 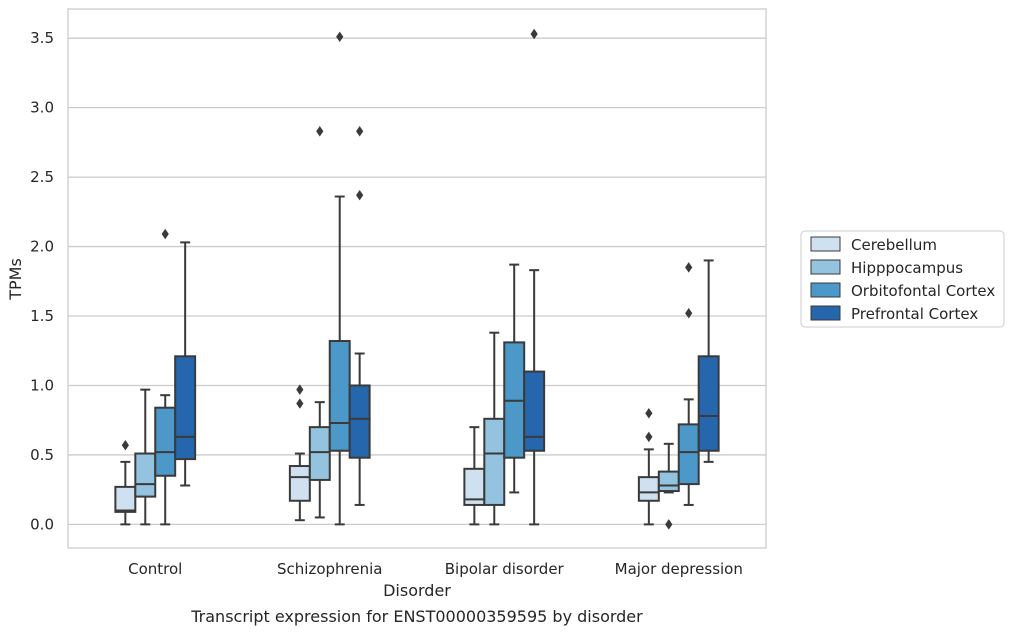 What do you see at coordinates (42, 247) in the screenshot?
I see `y-tick-label: 2.0` at bounding box center [42, 247].